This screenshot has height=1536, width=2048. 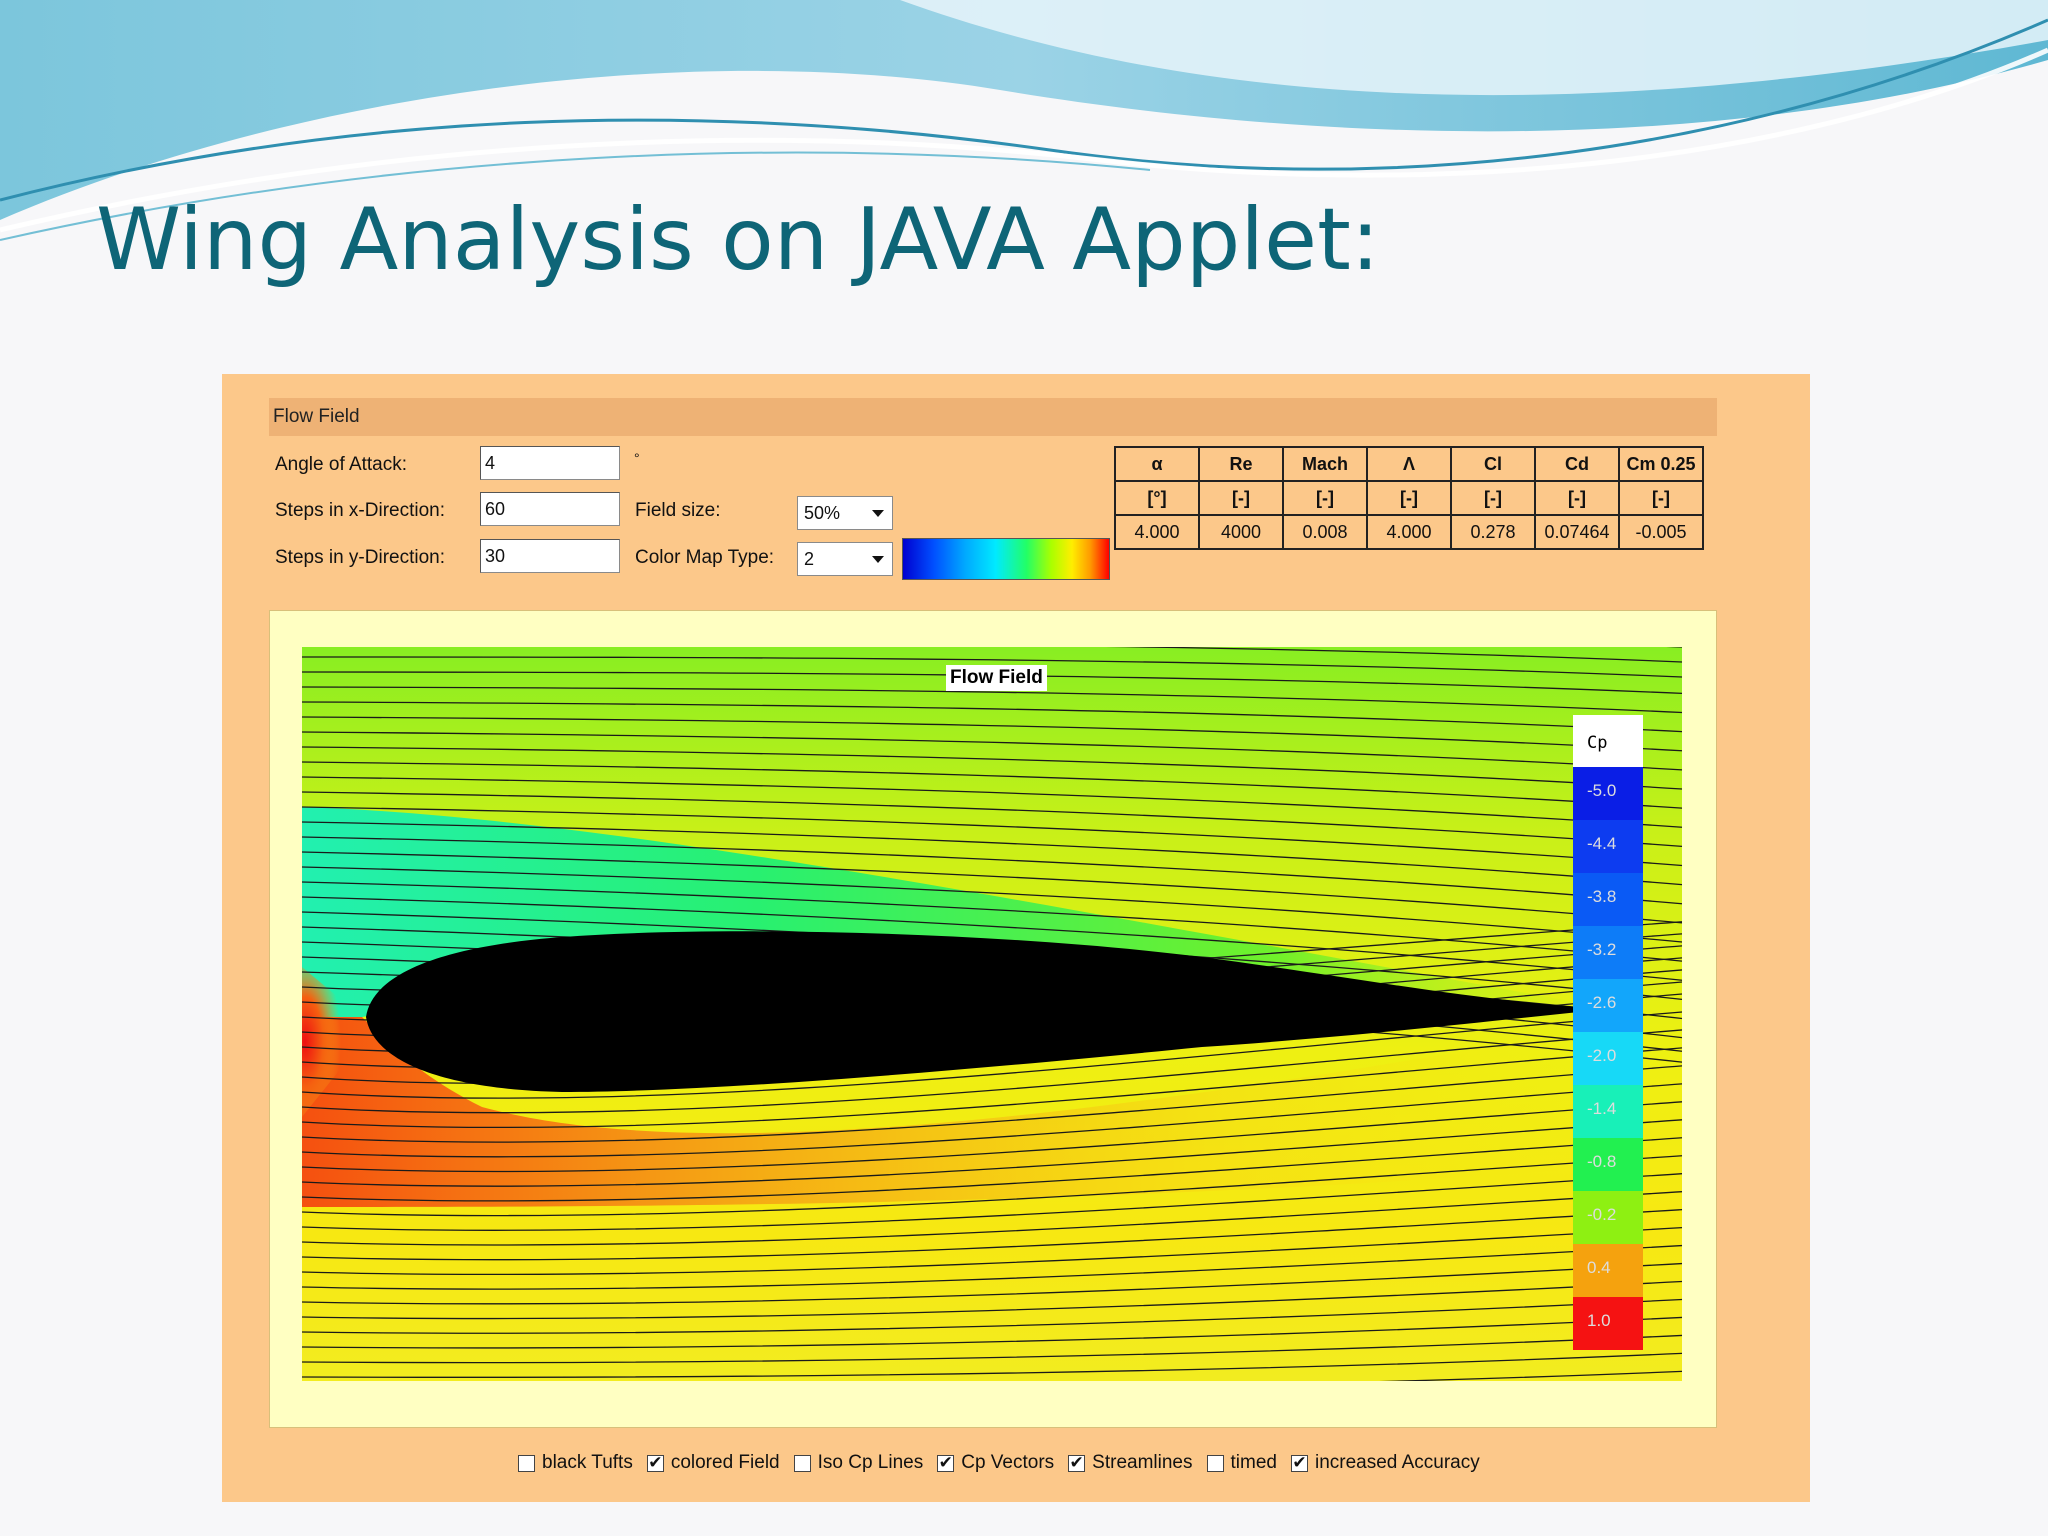 I want to click on option-timed: timed, so click(x=1241, y=1463).